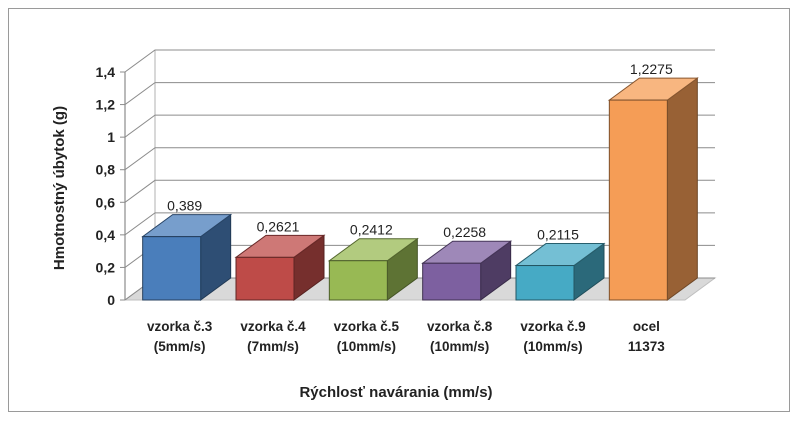 The width and height of the screenshot is (800, 422). Describe the element at coordinates (106, 267) in the screenshot. I see `y-tick-label: 0,2` at that location.